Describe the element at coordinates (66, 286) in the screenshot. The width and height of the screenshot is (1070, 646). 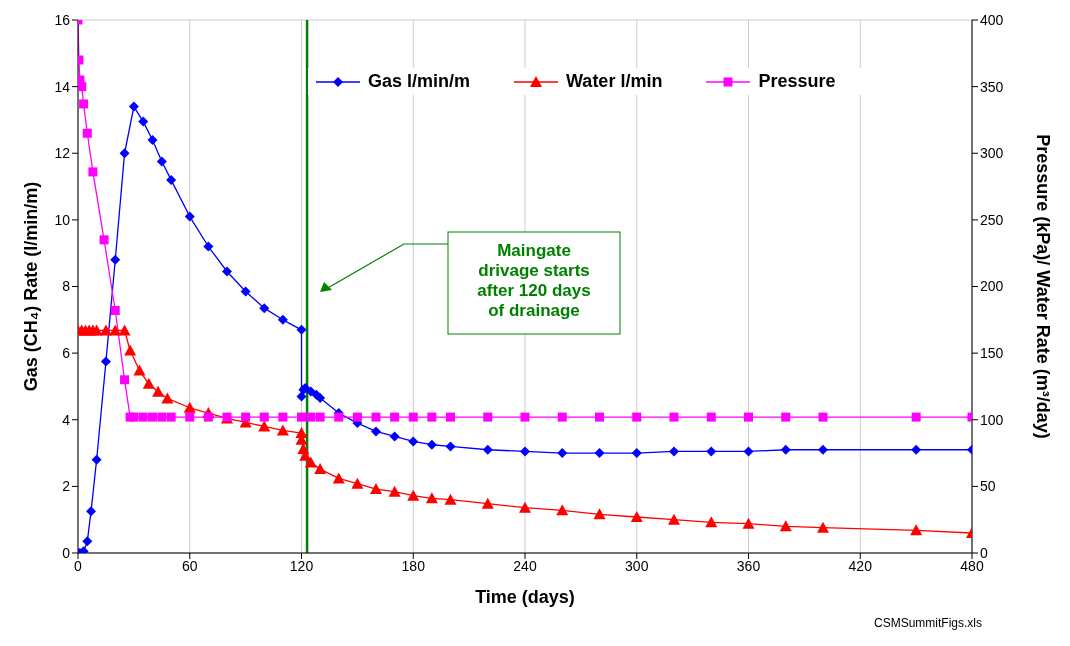
I see `y-tick-label: 8` at that location.